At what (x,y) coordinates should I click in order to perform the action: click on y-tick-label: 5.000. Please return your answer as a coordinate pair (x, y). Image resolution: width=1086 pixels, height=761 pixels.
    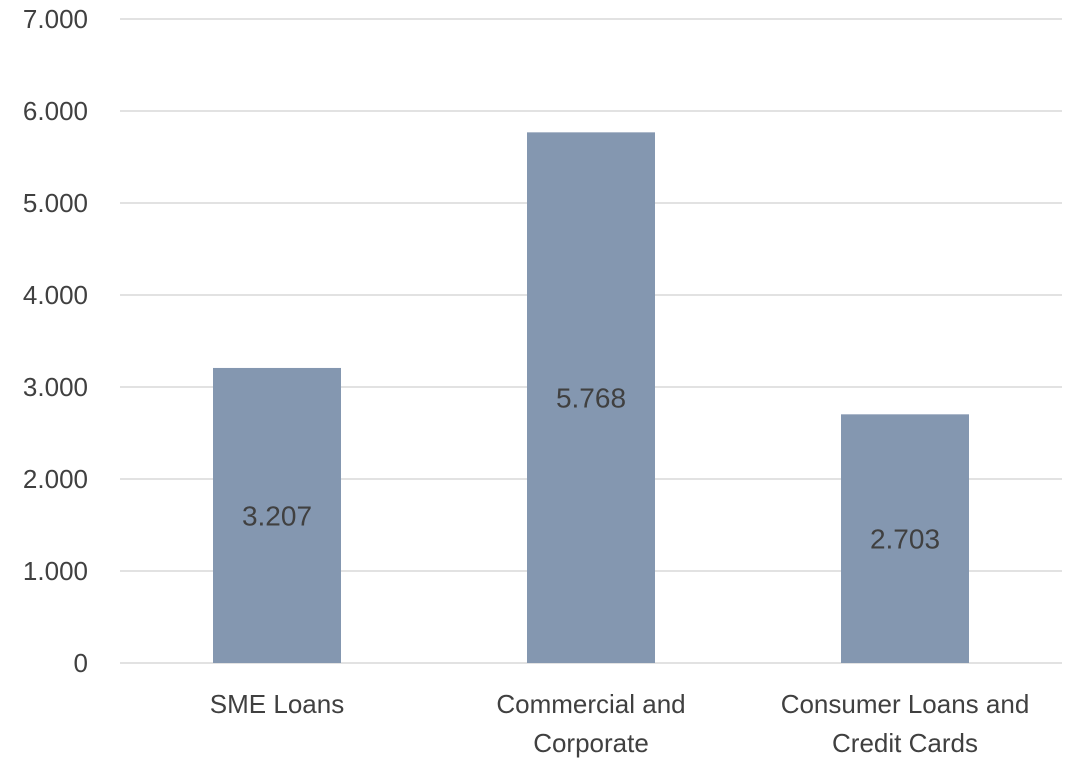
    Looking at the image, I should click on (55, 203).